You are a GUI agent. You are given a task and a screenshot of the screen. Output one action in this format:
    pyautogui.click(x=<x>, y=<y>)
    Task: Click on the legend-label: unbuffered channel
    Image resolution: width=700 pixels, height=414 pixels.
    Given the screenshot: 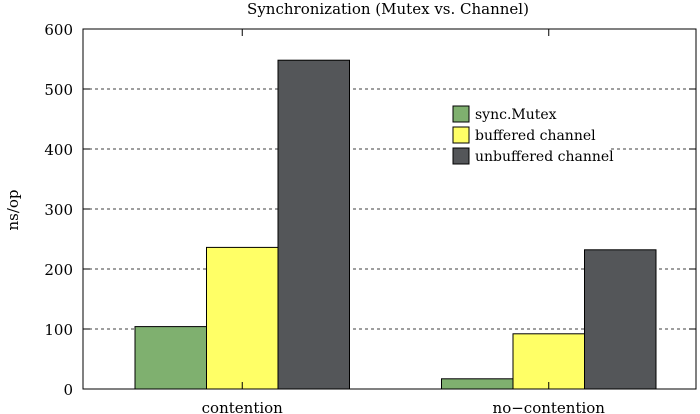 What is the action you would take?
    pyautogui.click(x=544, y=157)
    